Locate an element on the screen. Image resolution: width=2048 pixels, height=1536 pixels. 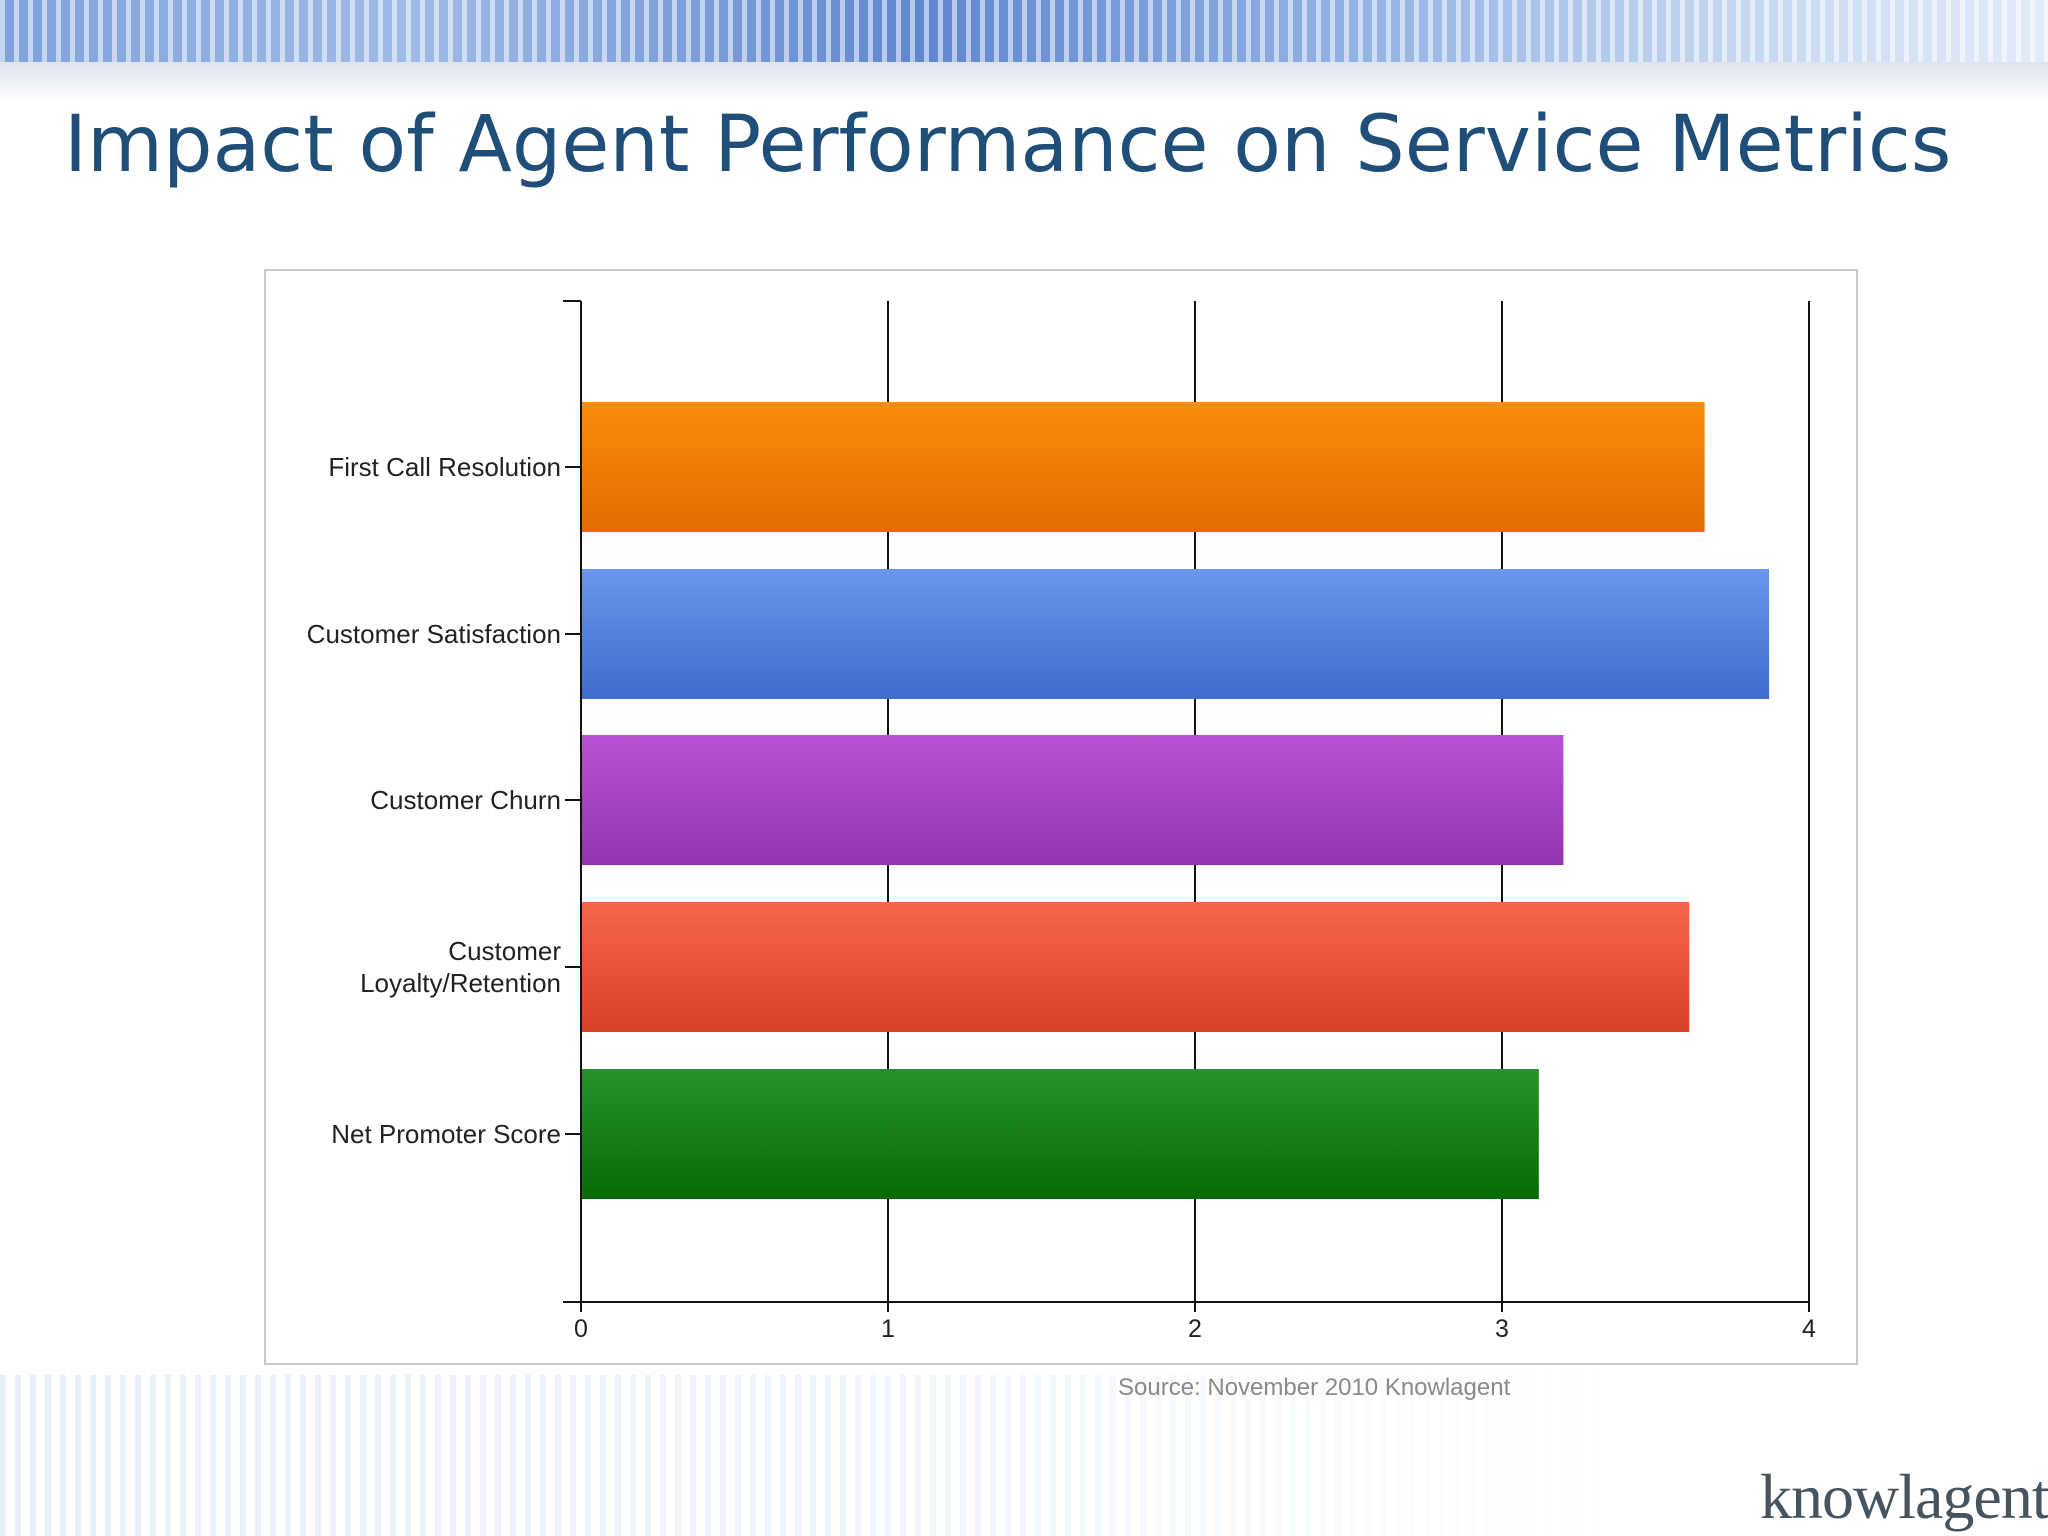
x-tick-label-1: 1 is located at coordinates (888, 1329).